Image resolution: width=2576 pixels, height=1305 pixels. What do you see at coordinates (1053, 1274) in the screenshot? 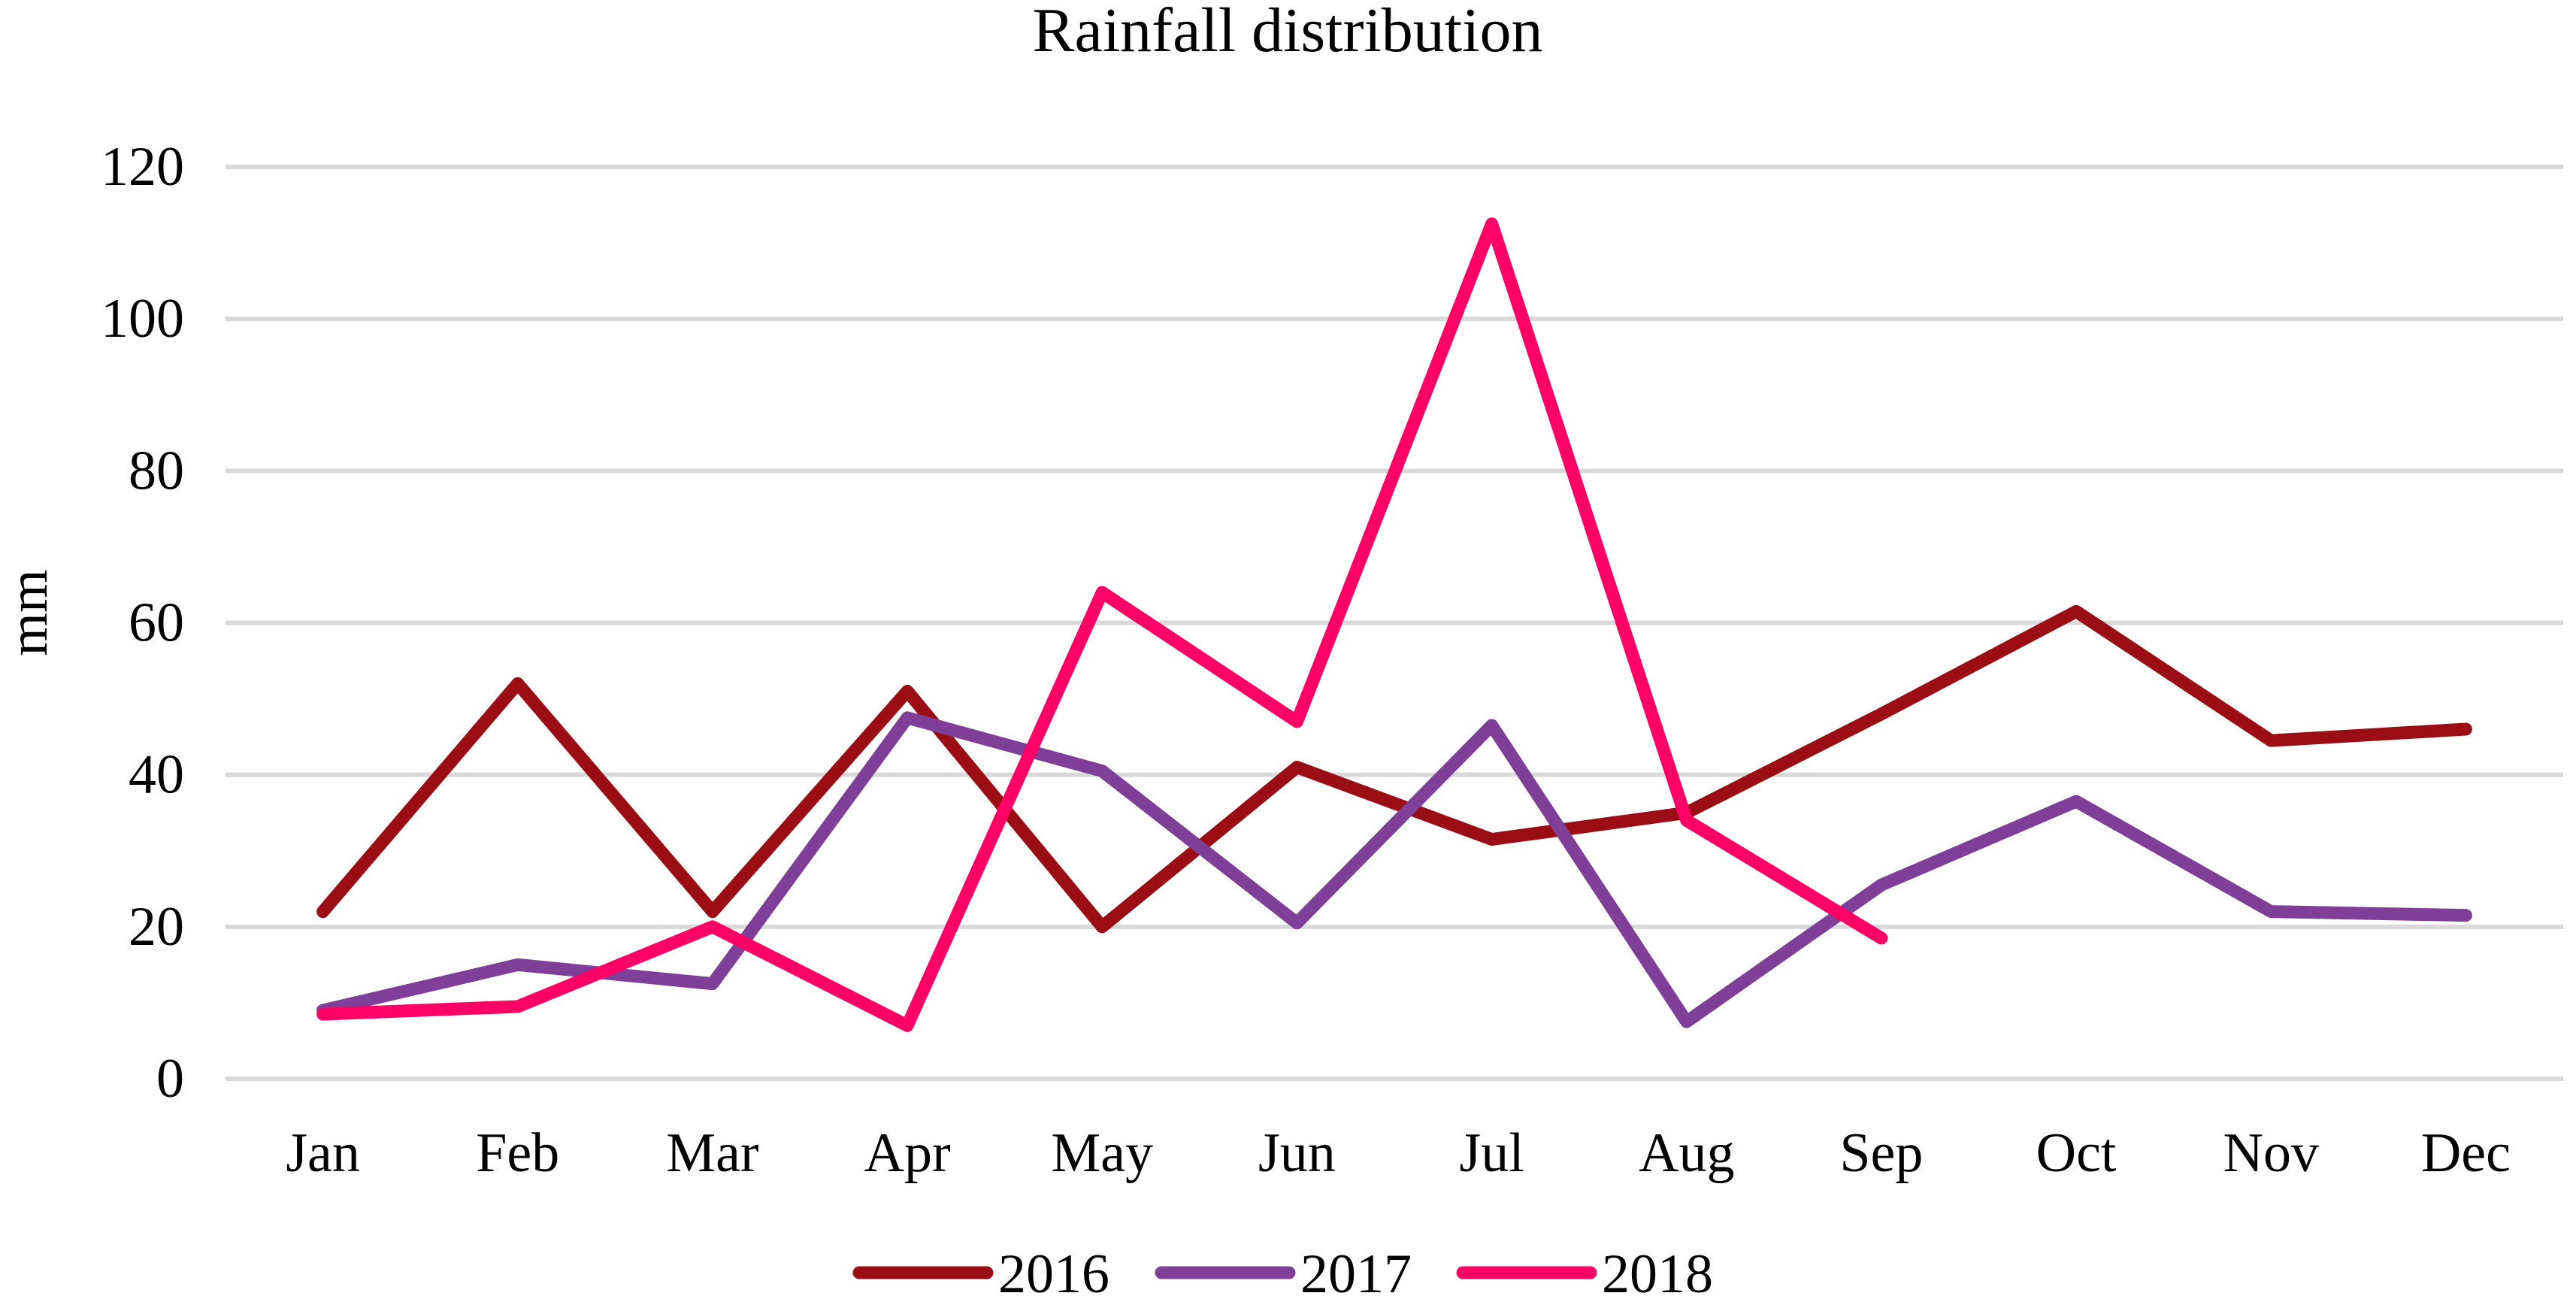
I see `legend-label: 2016` at bounding box center [1053, 1274].